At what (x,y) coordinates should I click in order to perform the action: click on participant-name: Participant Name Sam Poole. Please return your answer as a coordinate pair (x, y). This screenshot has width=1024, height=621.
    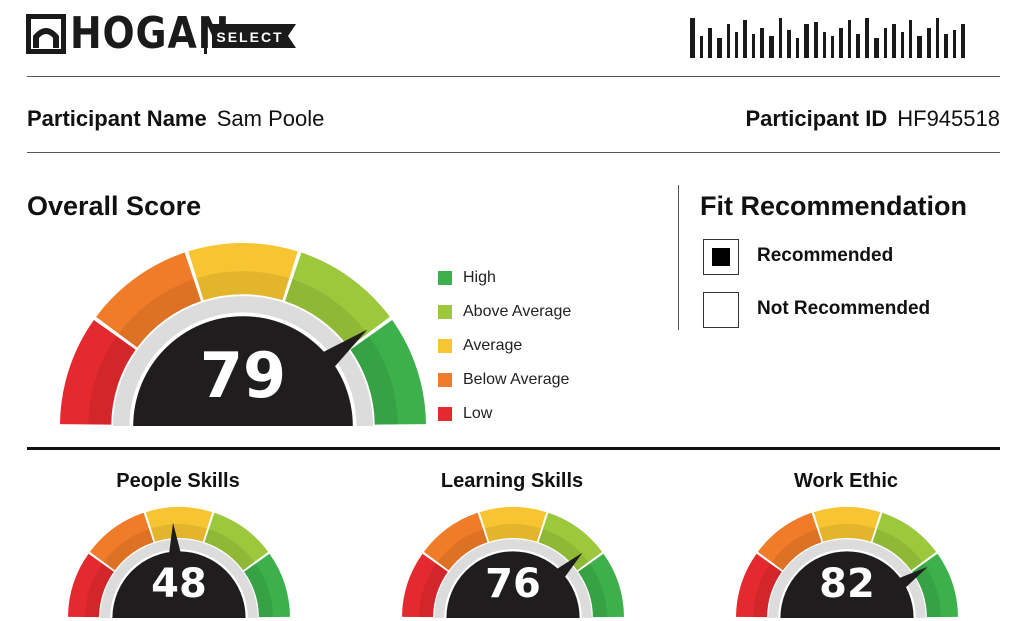
    Looking at the image, I should click on (175, 119).